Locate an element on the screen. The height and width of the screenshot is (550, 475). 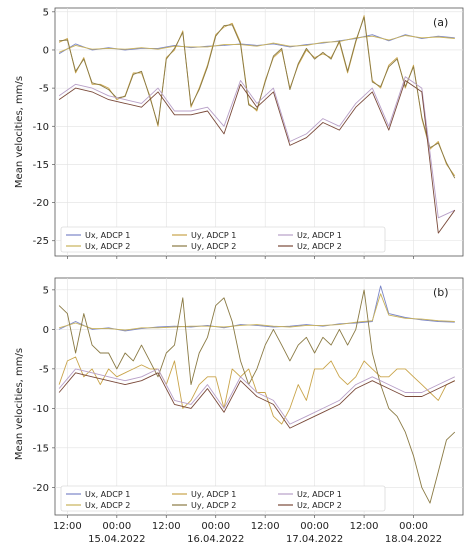
x-date-label: 17.04.2022 is located at coordinates (314, 539).